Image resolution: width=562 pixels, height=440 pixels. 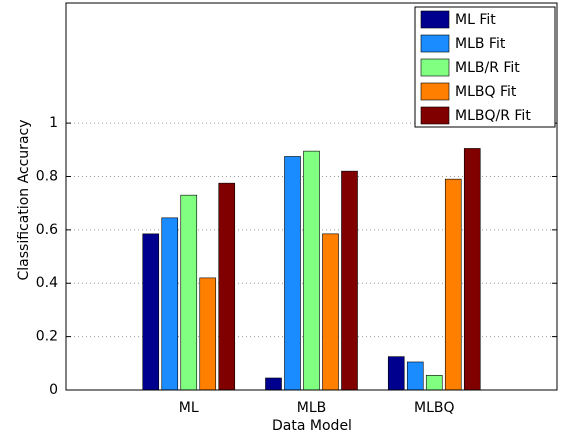 I want to click on legend-label: ML Fit, so click(x=475, y=20).